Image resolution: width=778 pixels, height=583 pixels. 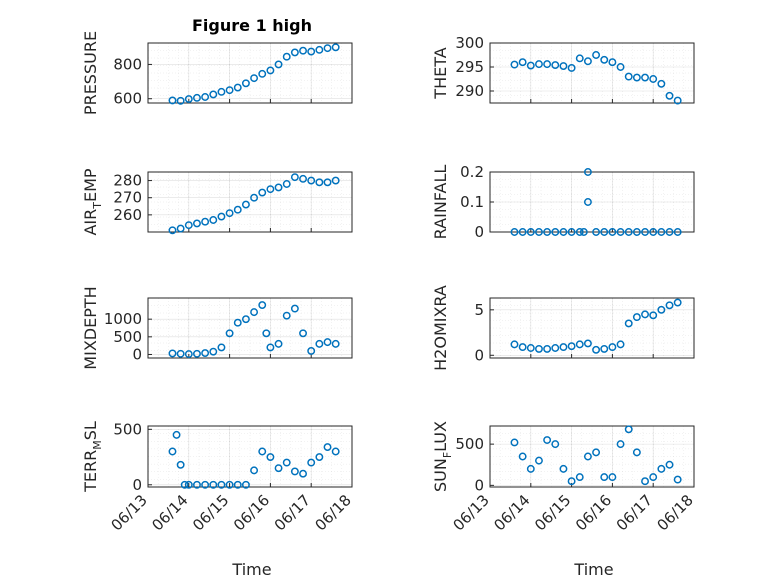 What do you see at coordinates (90, 327) in the screenshot?
I see `y-axis-label: MIXDEPTH` at bounding box center [90, 327].